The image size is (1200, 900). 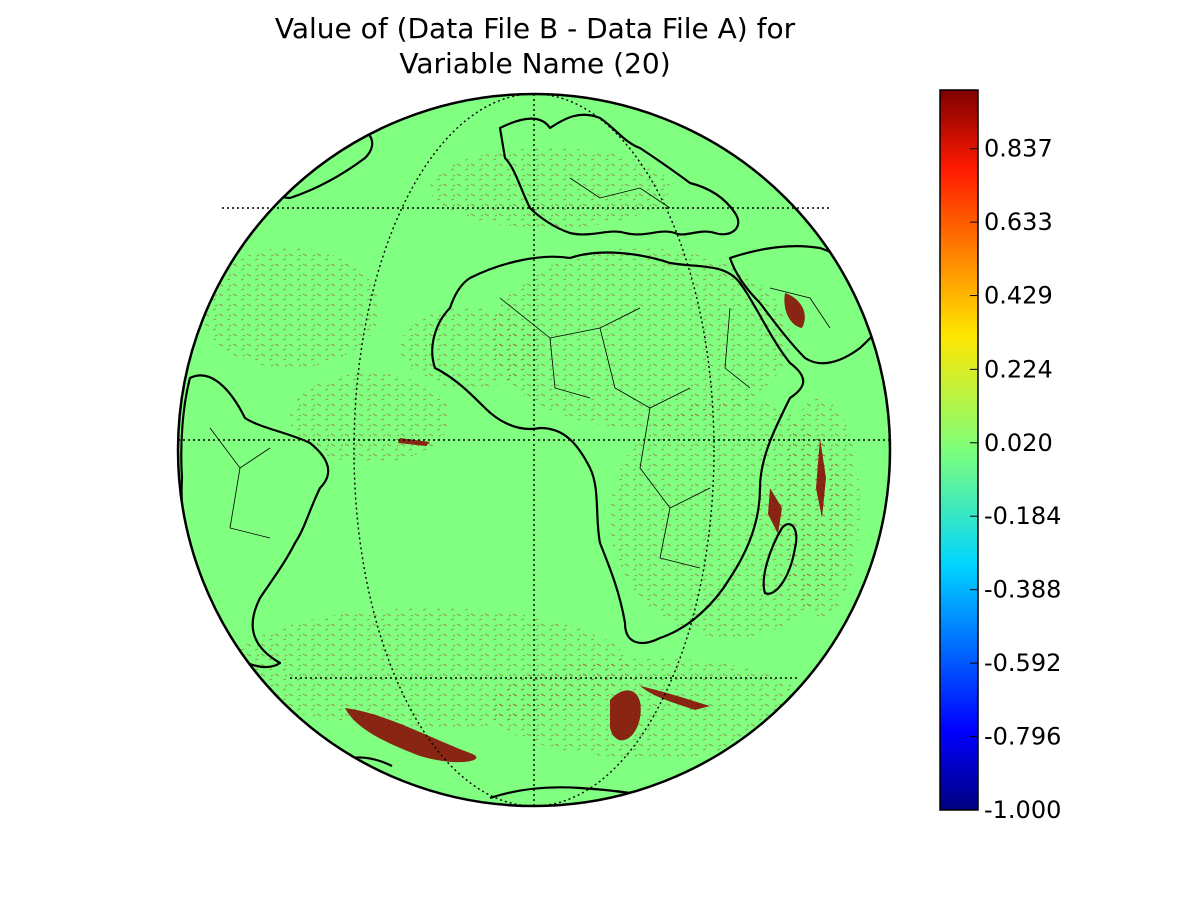 I want to click on colorbar-tick-label: -0.796, so click(x=1022, y=737).